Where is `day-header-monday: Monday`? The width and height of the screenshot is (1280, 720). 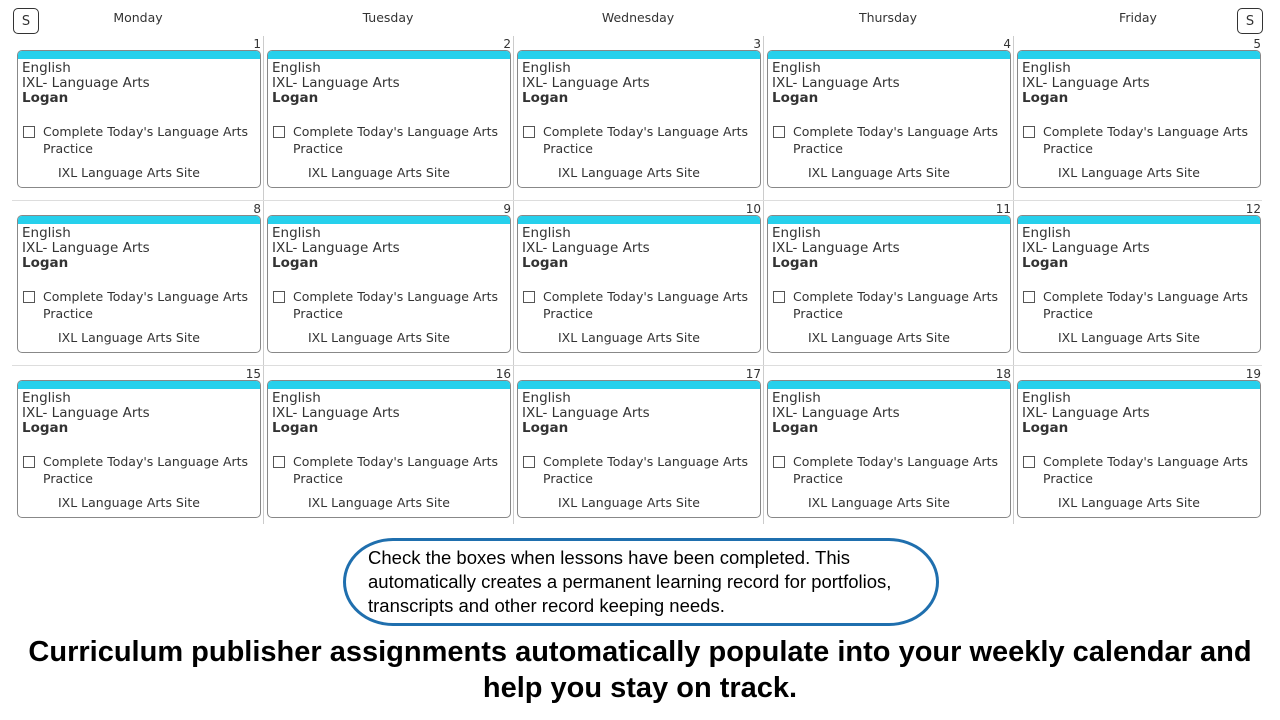 day-header-monday: Monday is located at coordinates (138, 17).